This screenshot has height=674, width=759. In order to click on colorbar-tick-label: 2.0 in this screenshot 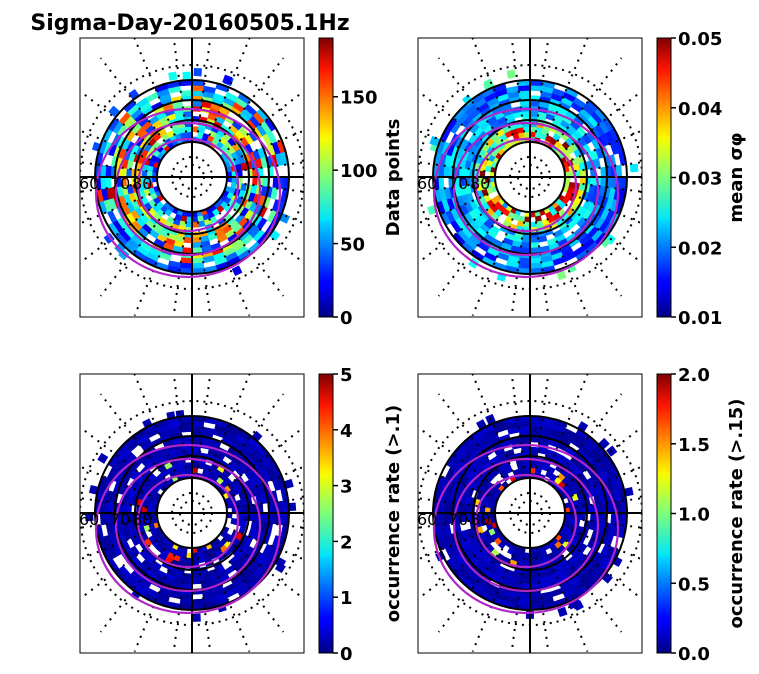, I will do `click(694, 375)`.